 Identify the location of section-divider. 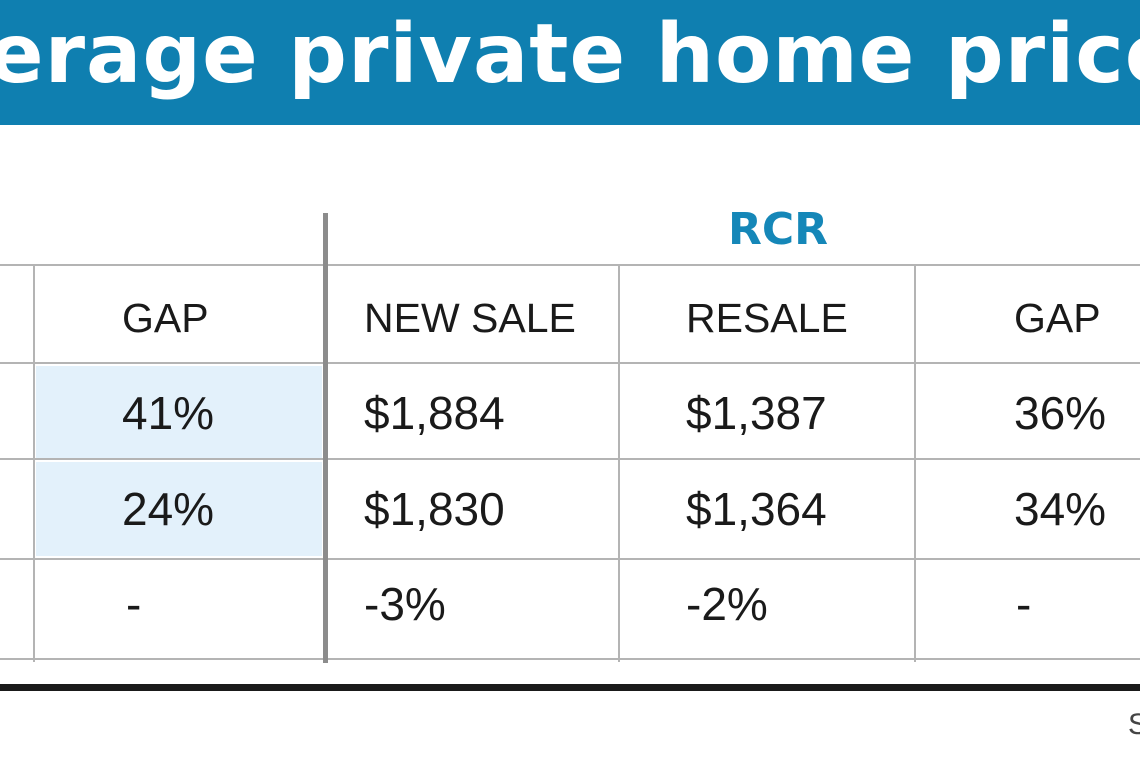
(325, 438).